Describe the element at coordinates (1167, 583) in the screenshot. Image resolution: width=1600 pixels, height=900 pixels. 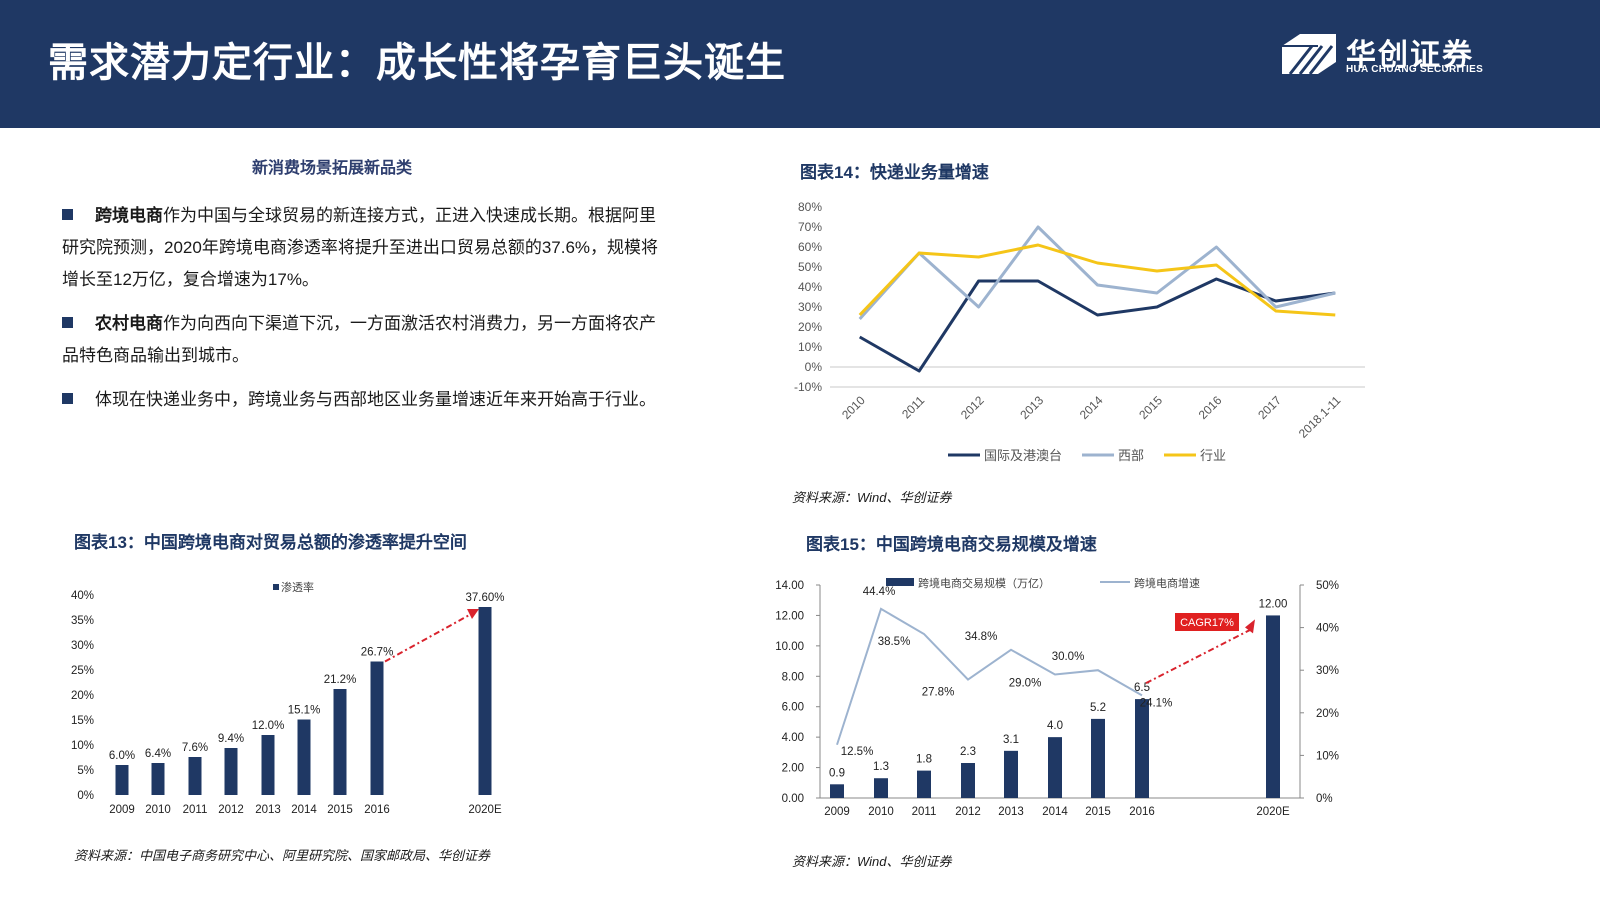
I see `legend-label: 跨境电商增速` at that location.